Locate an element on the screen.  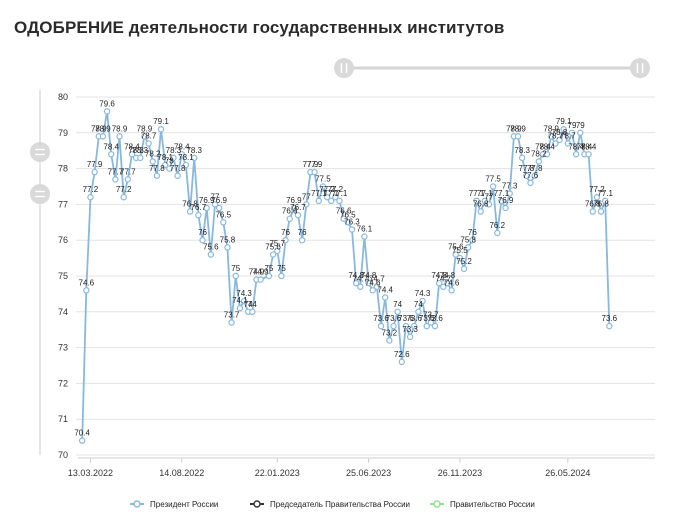
legend-item-government: Правительство России is located at coordinates (482, 504).